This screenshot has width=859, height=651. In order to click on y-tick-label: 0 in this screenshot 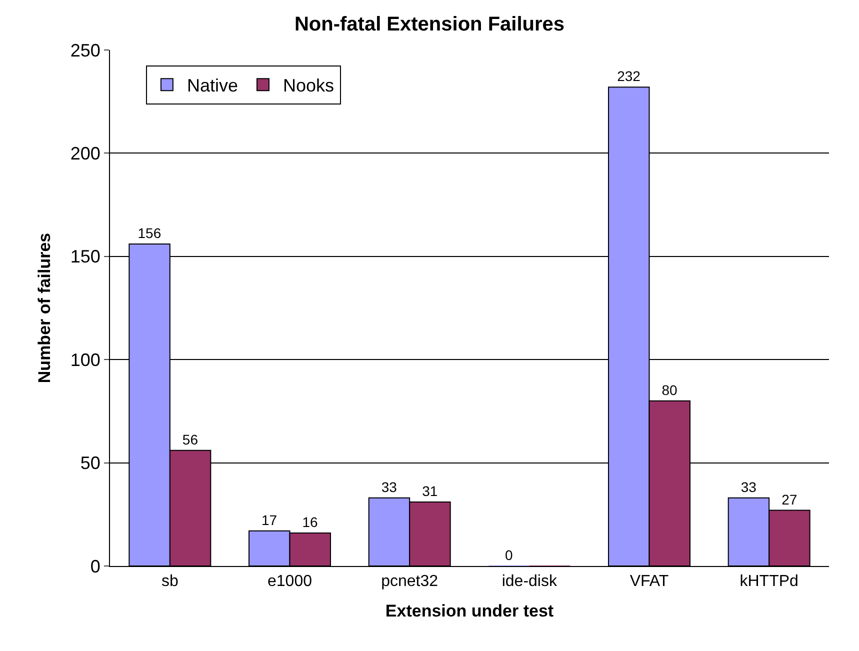, I will do `click(95, 566)`.